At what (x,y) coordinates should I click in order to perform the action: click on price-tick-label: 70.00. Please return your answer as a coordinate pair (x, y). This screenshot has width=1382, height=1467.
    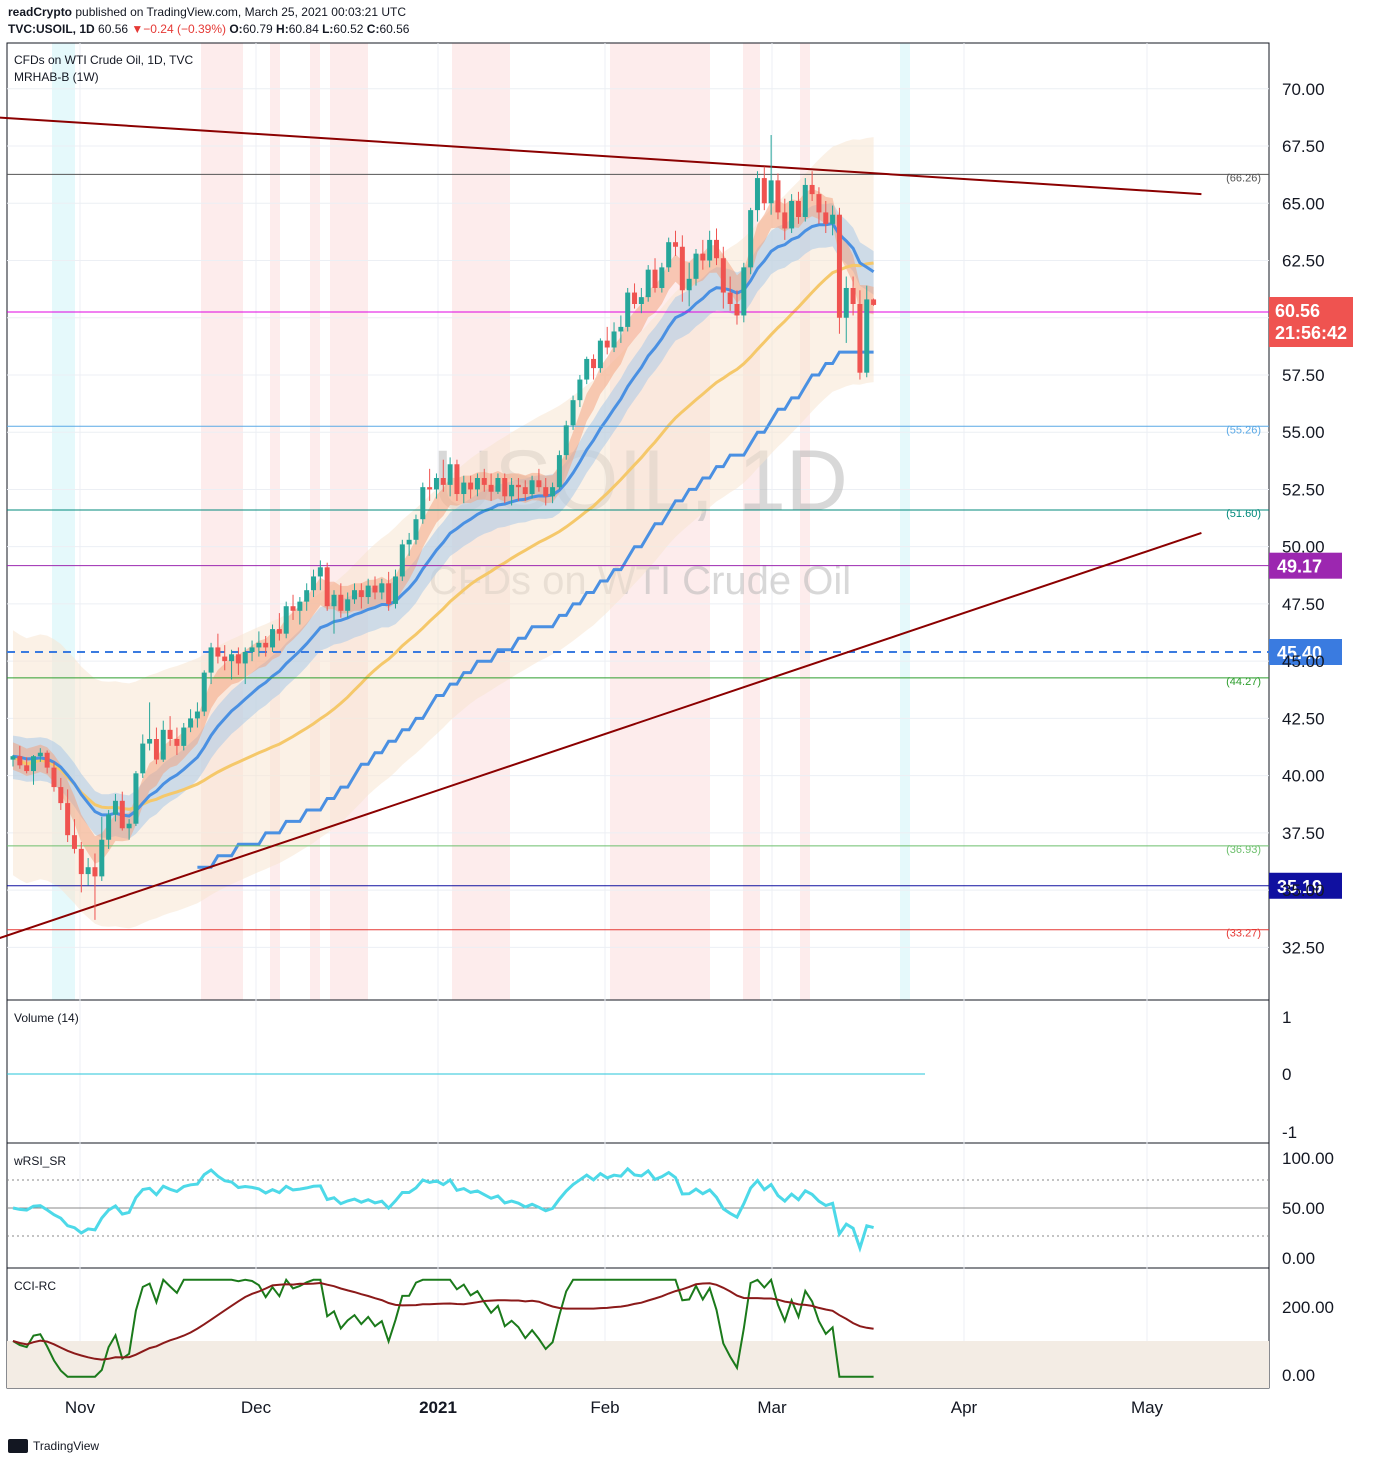
    Looking at the image, I should click on (1303, 89).